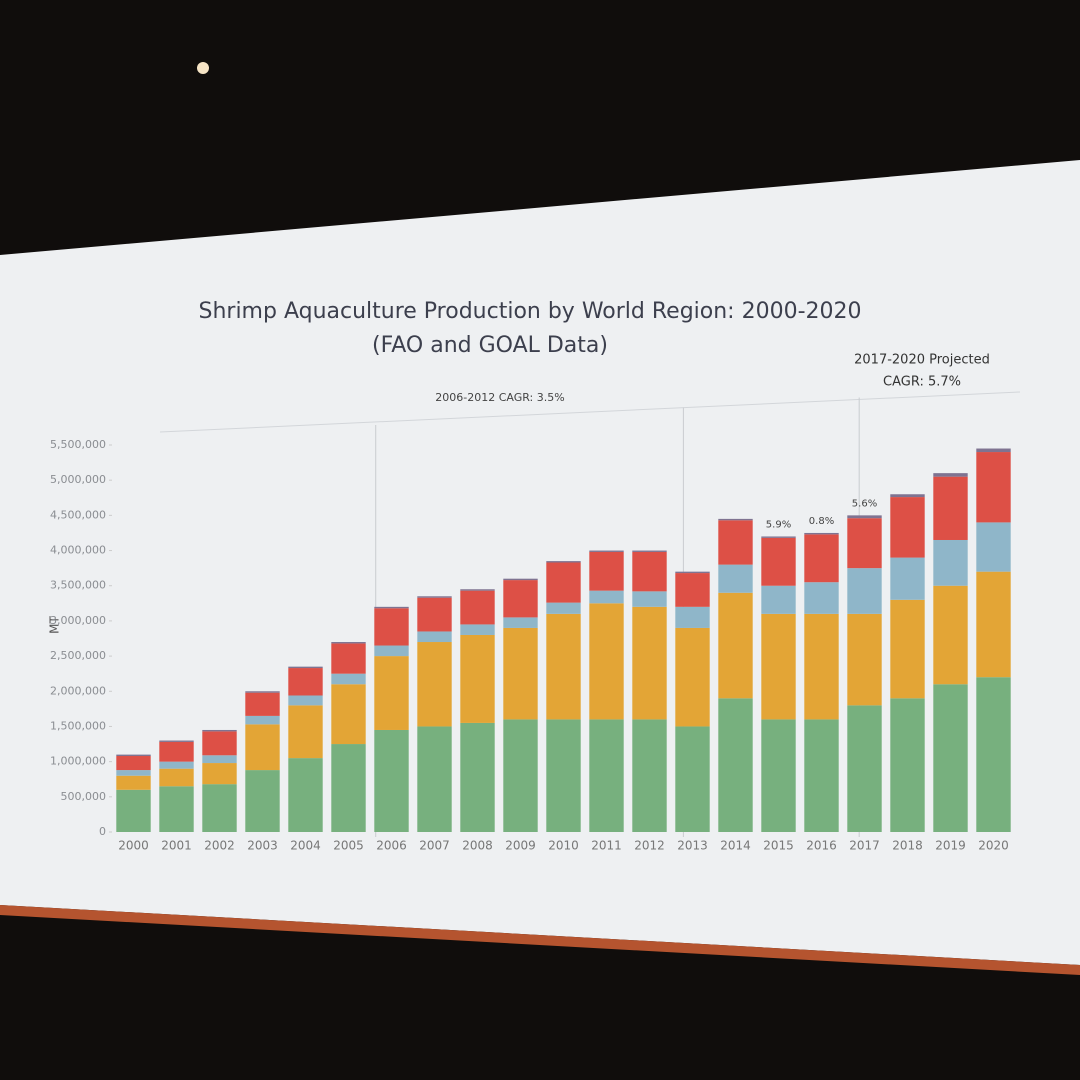 Image resolution: width=1080 pixels, height=1080 pixels. What do you see at coordinates (78, 514) in the screenshot?
I see `y-tick-label: 4,500,000` at bounding box center [78, 514].